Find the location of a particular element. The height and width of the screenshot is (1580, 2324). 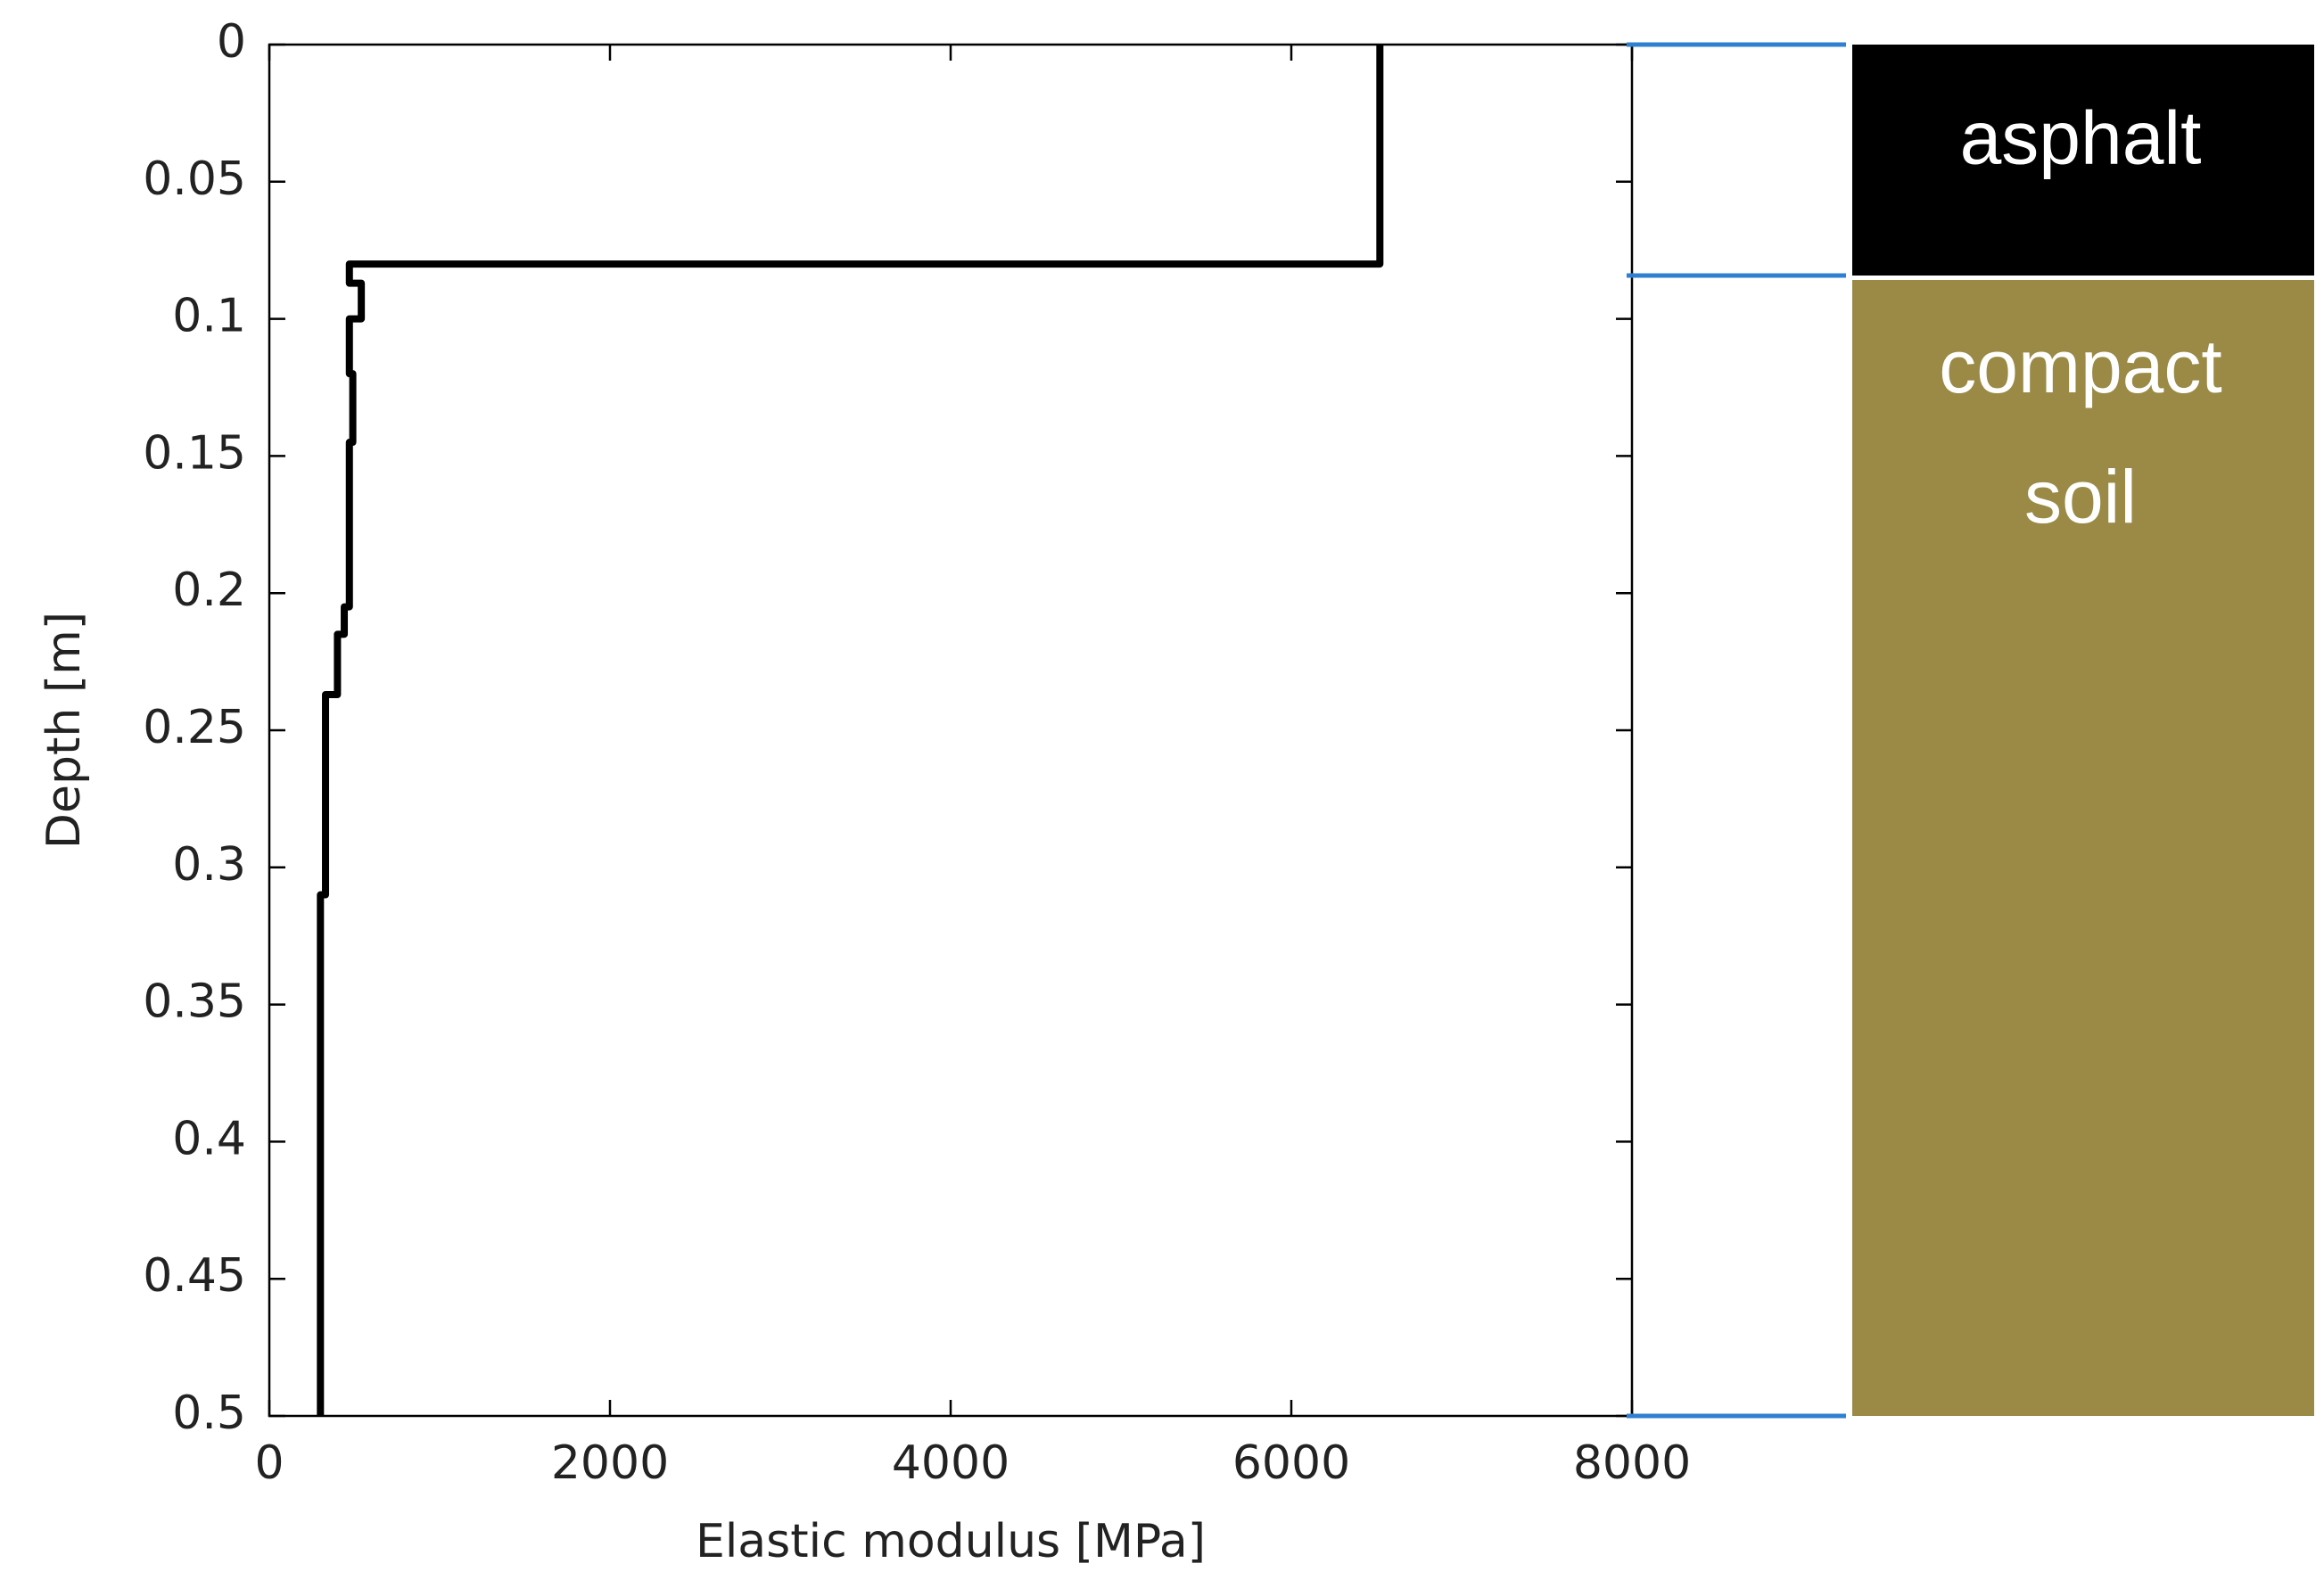

x-tick-label: 0 is located at coordinates (269, 1463).